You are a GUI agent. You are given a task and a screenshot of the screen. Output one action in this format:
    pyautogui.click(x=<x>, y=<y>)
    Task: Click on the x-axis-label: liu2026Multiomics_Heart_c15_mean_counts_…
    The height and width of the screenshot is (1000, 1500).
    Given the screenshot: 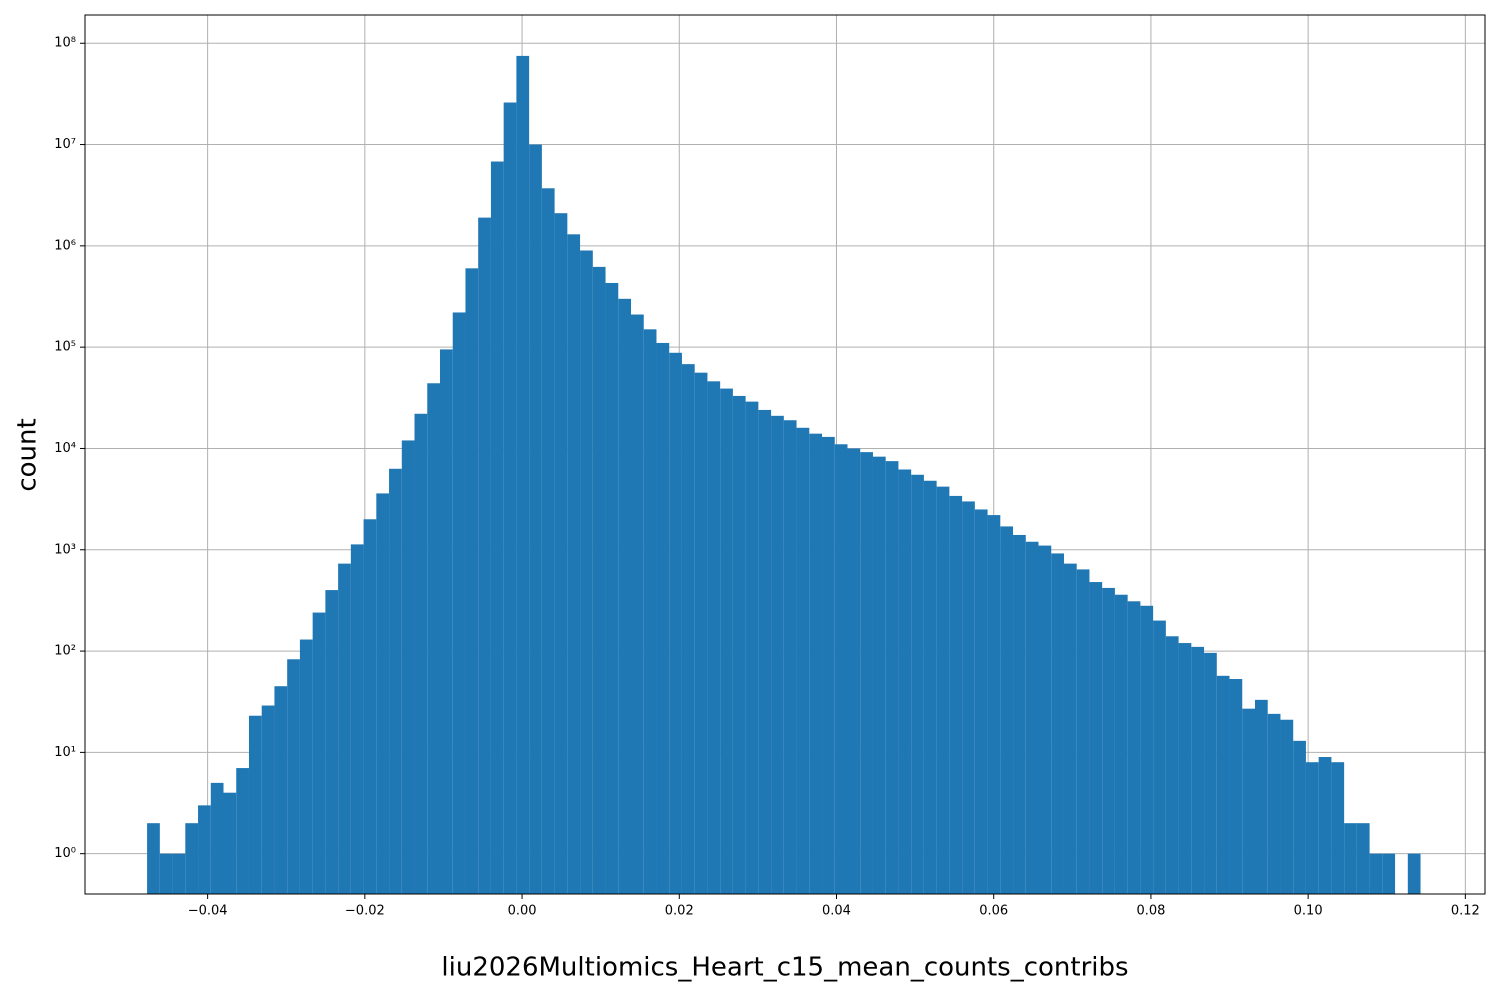 What is the action you would take?
    pyautogui.click(x=784, y=968)
    